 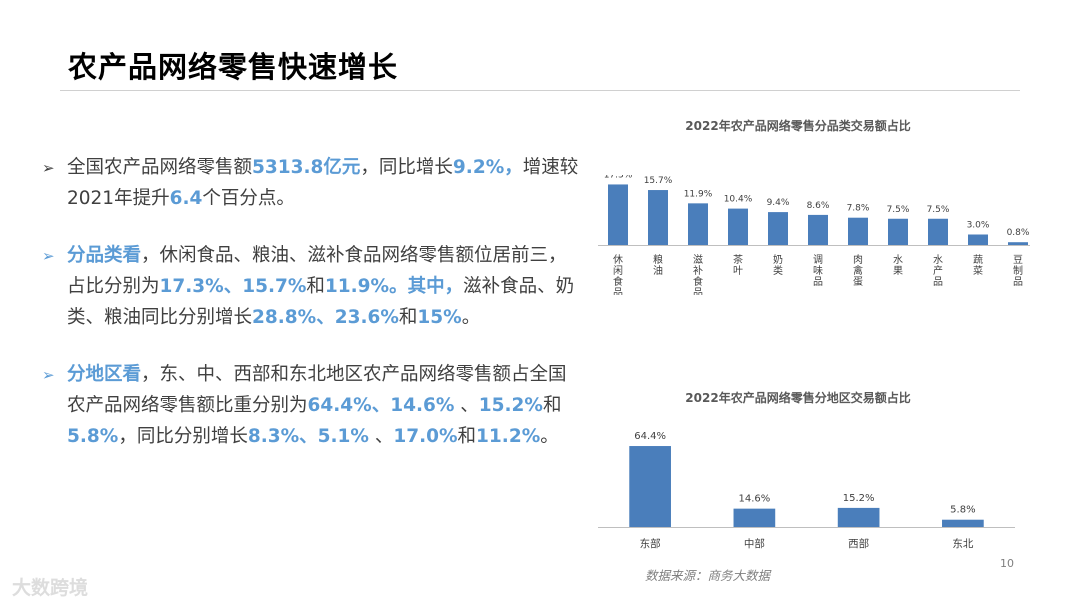 What do you see at coordinates (93, 436) in the screenshot?
I see `highlight-text: 5.8%` at bounding box center [93, 436].